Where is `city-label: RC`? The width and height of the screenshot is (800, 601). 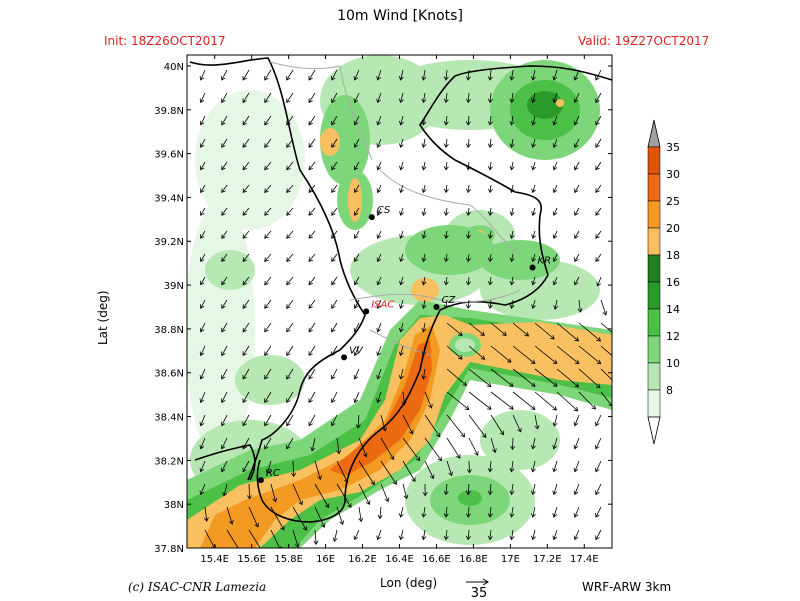 city-label: RC is located at coordinates (273, 473).